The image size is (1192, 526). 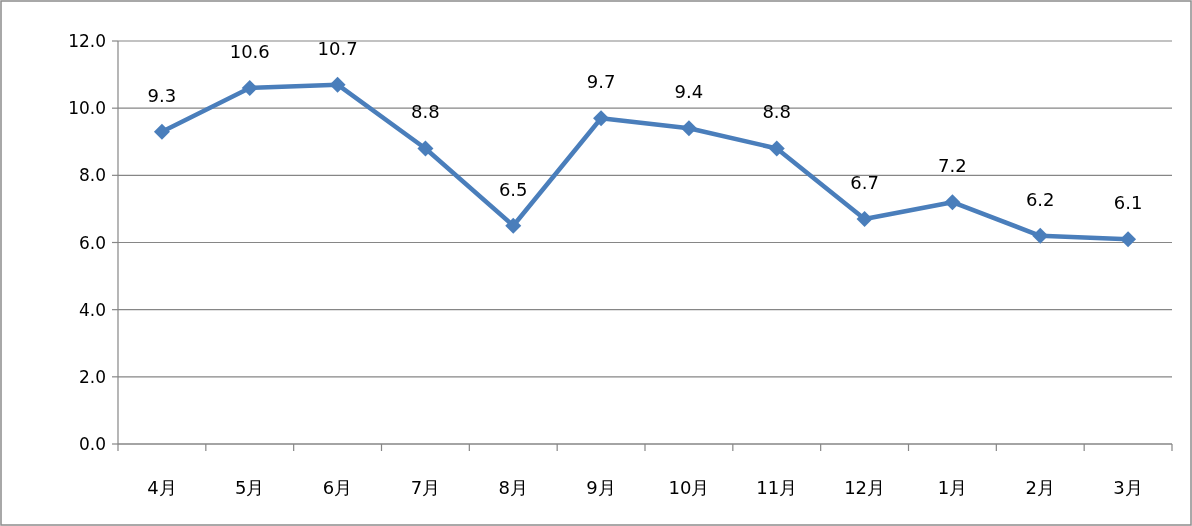 I want to click on x-tick-label: 9月, so click(x=601, y=487).